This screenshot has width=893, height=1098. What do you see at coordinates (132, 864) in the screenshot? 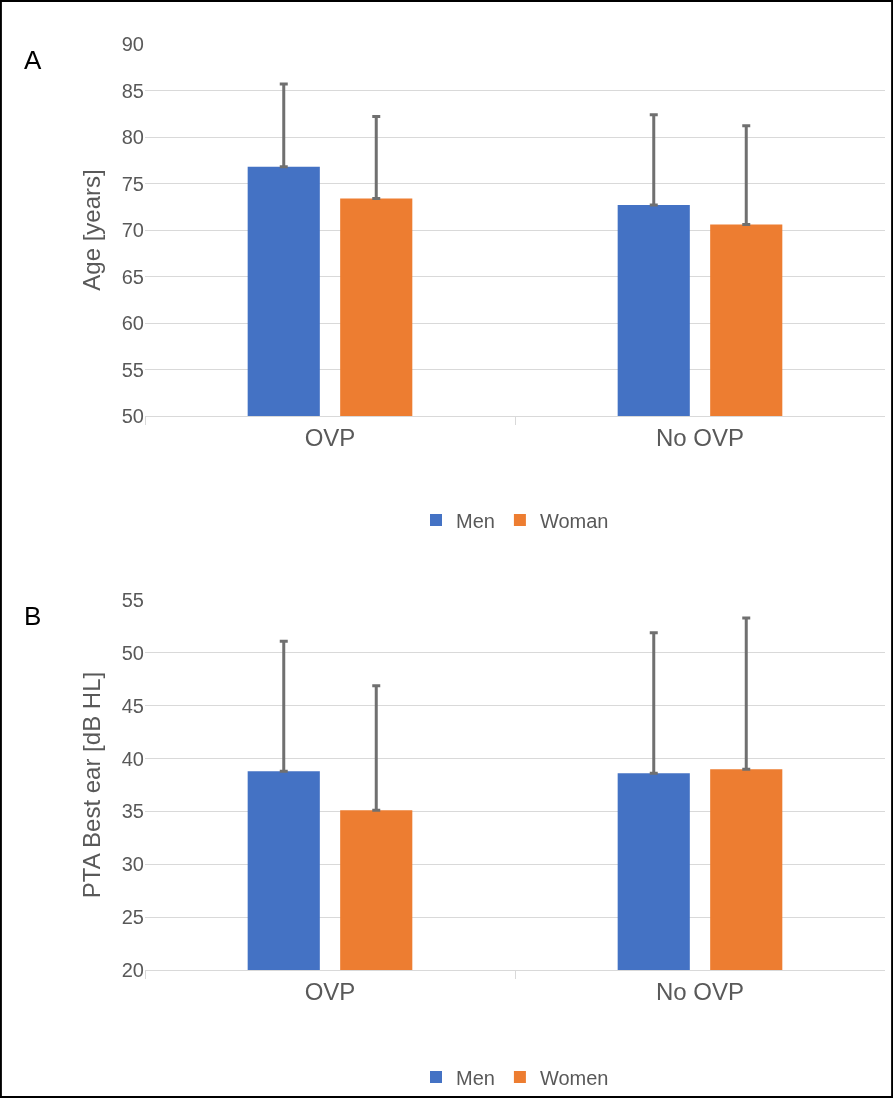
I see `y-tick-label: 30` at bounding box center [132, 864].